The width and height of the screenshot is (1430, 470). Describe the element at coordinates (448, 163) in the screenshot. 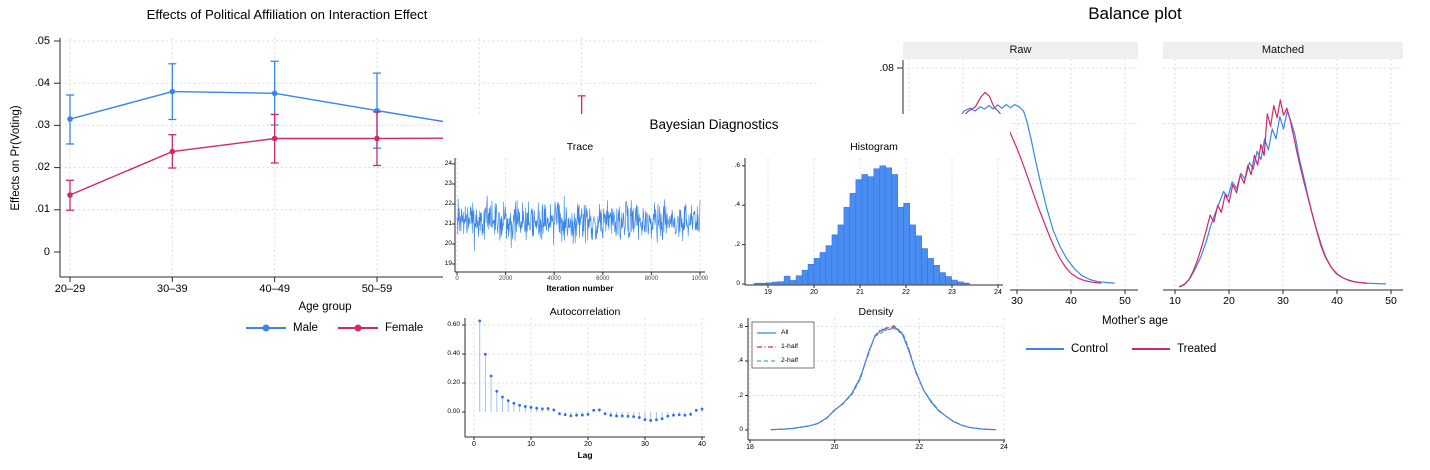

I see `trace-y-tick-label: 24` at that location.